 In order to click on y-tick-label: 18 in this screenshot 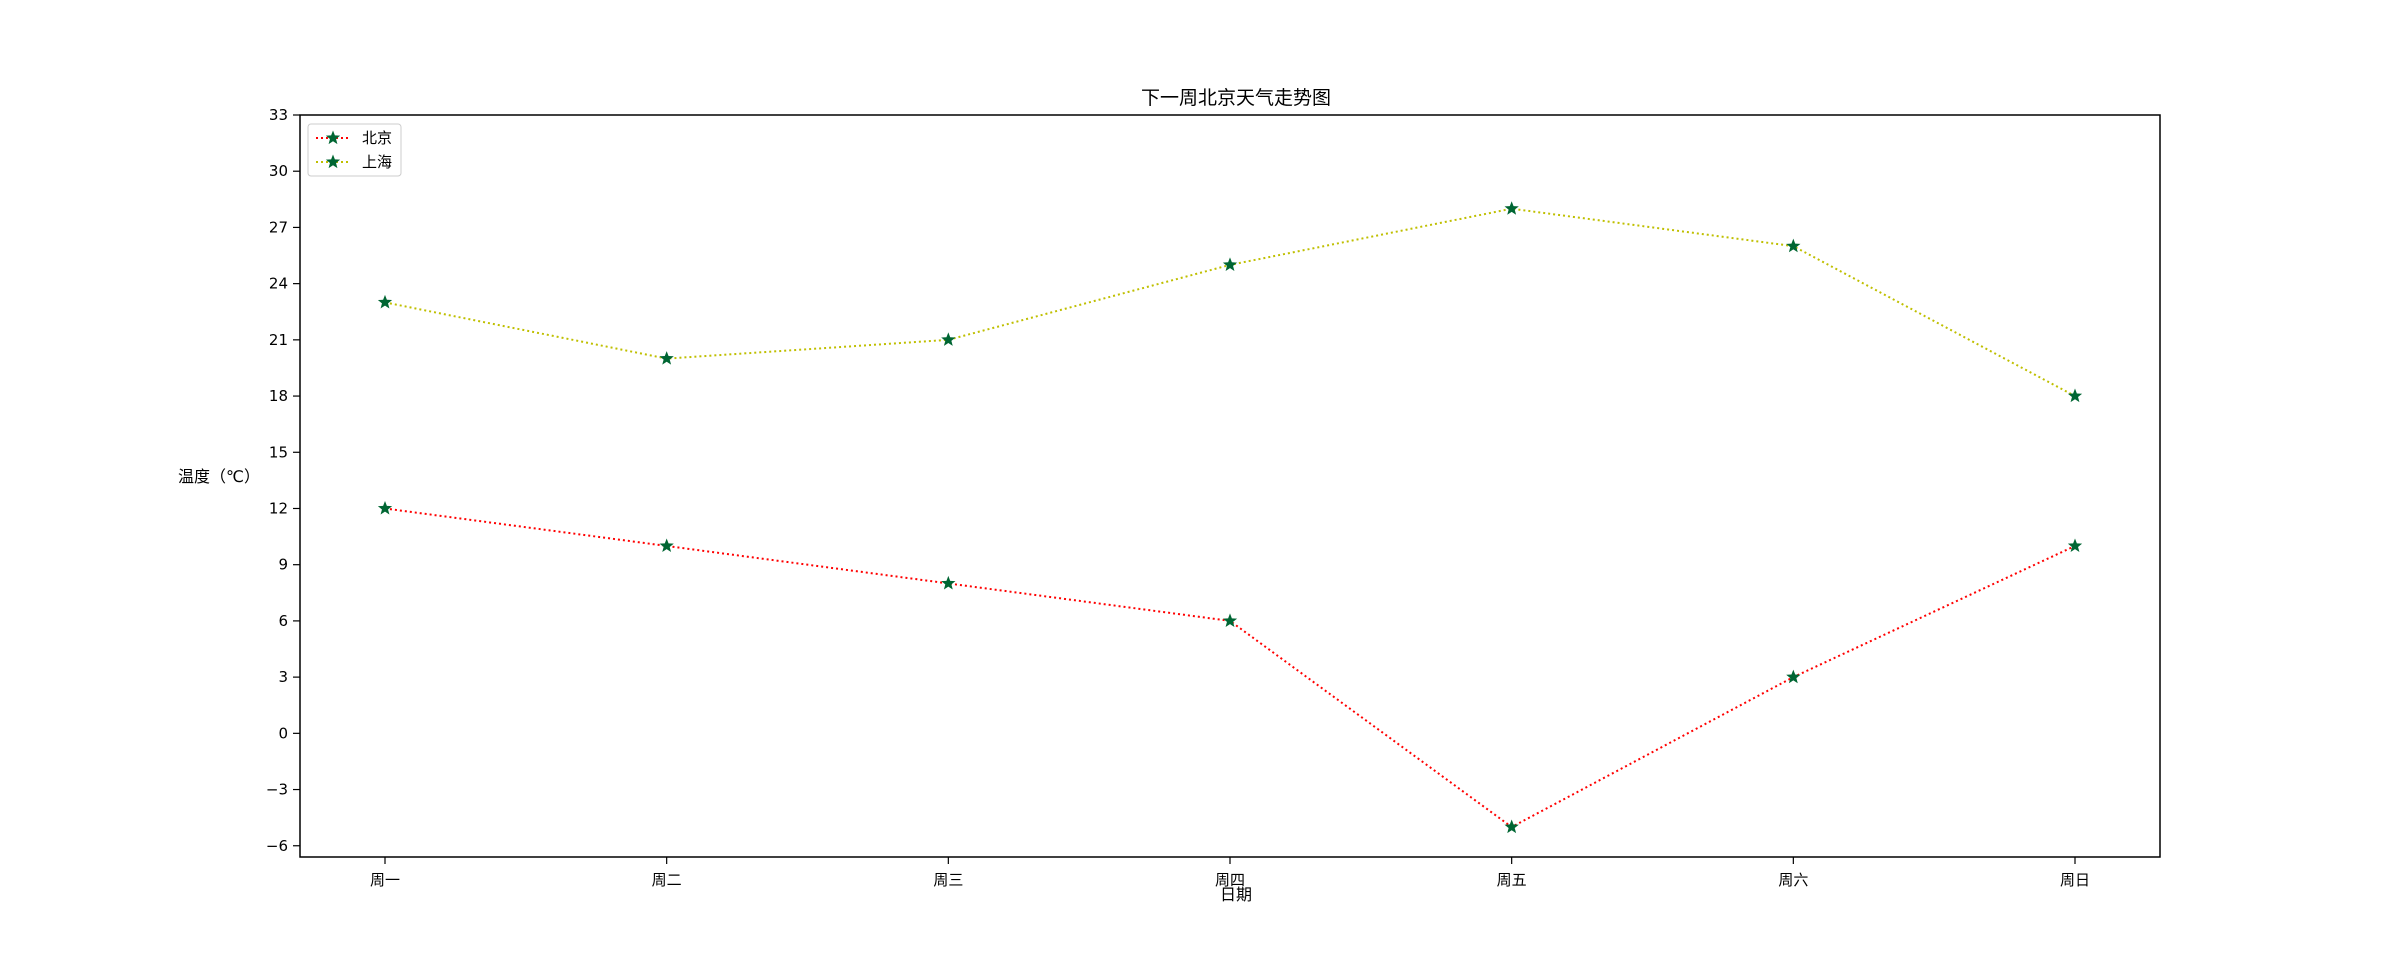, I will do `click(278, 396)`.